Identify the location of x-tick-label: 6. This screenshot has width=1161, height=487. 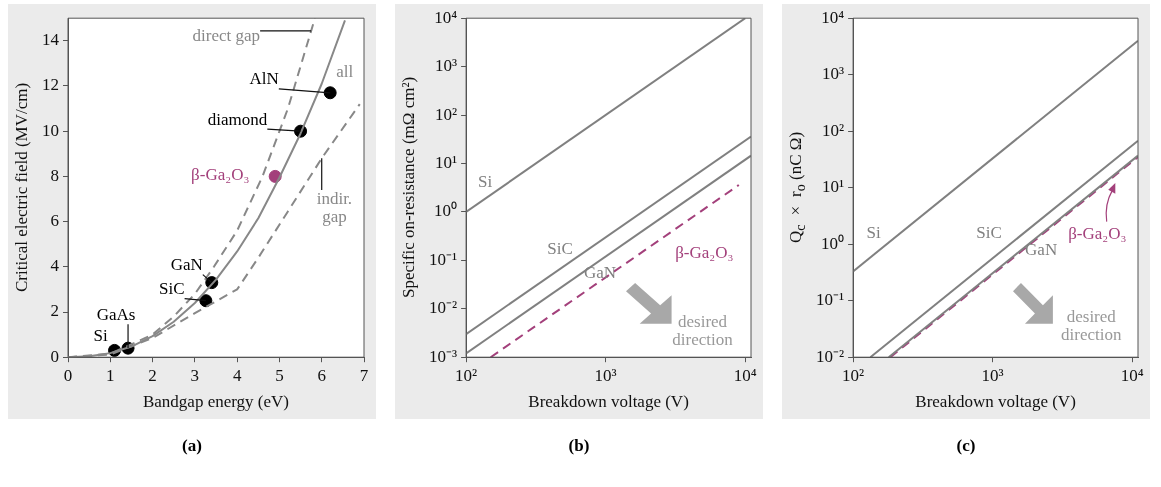
(321, 375).